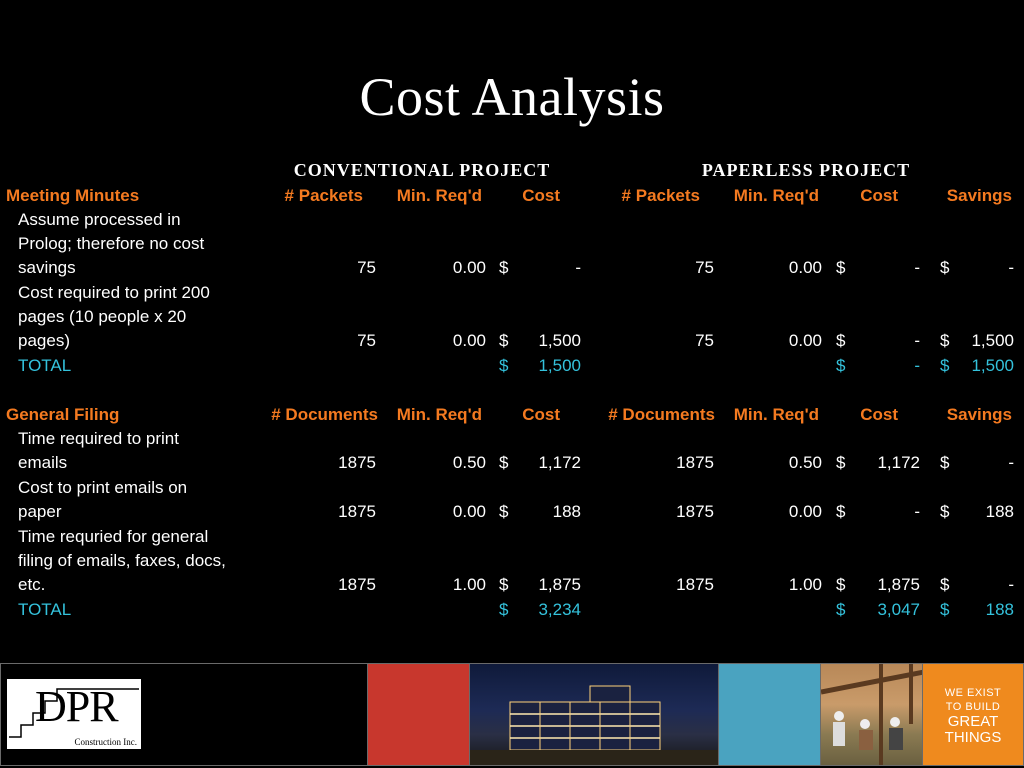 This screenshot has height=768, width=1024. I want to click on row-description-line: pages (10 people x 20, so click(102, 316).